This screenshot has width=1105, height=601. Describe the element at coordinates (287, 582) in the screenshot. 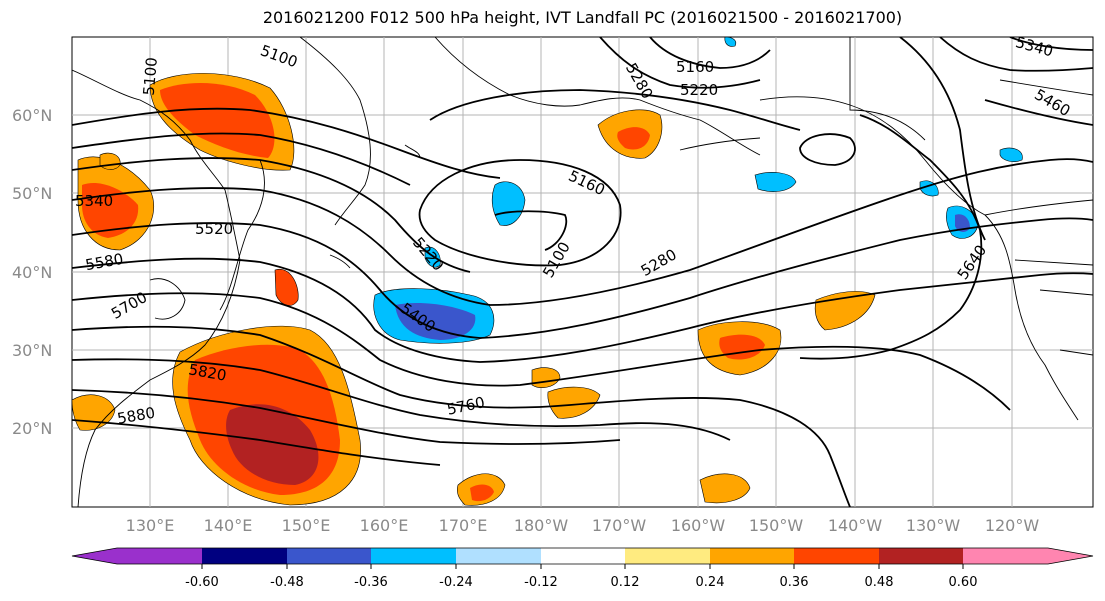

I see `colorbar-tick-label: -0.48` at that location.